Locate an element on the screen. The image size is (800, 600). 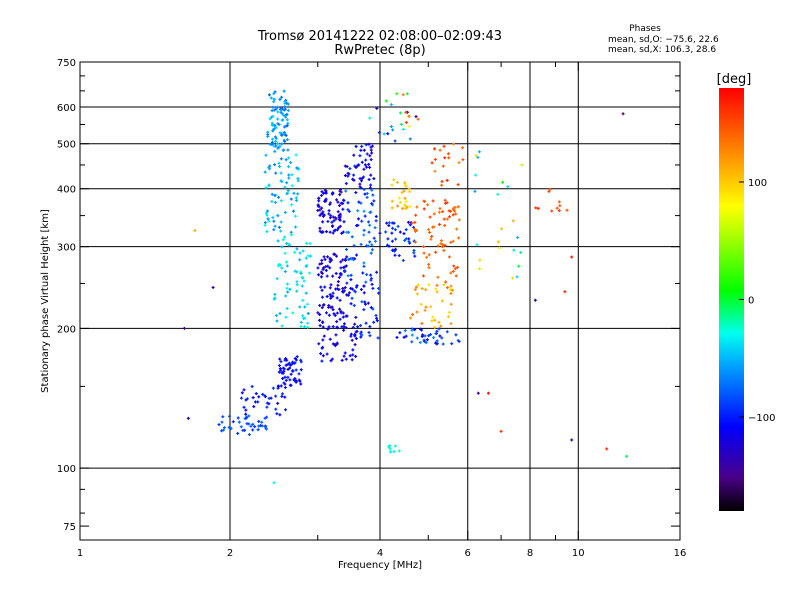
x-tick-label: 16 is located at coordinates (680, 553).